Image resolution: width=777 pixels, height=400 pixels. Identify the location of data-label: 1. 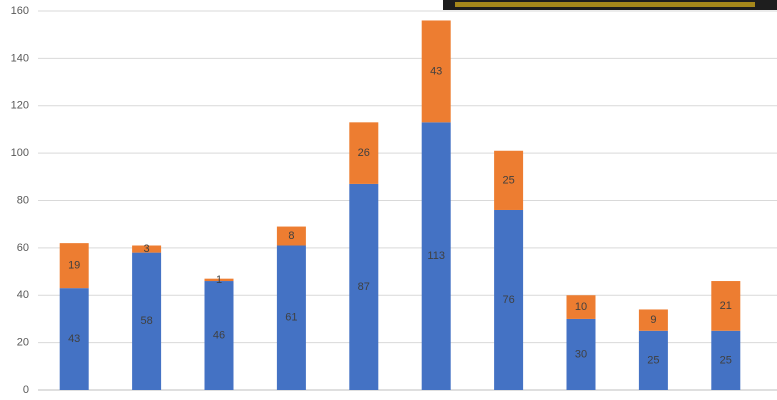
(219, 280).